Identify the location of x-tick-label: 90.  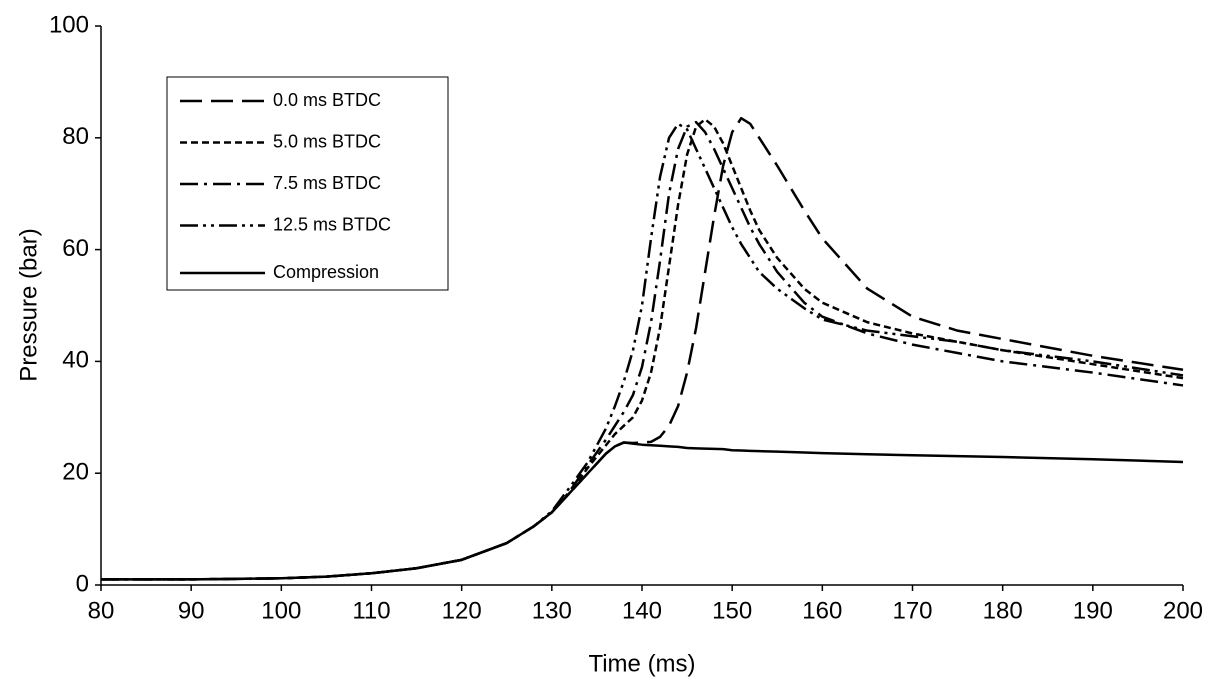
(191, 610).